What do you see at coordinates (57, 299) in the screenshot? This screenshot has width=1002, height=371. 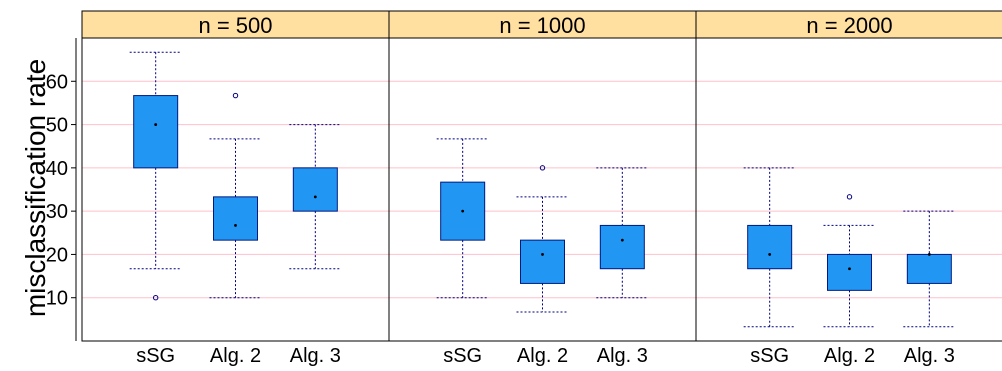 I see `y-tick-label: 10` at bounding box center [57, 299].